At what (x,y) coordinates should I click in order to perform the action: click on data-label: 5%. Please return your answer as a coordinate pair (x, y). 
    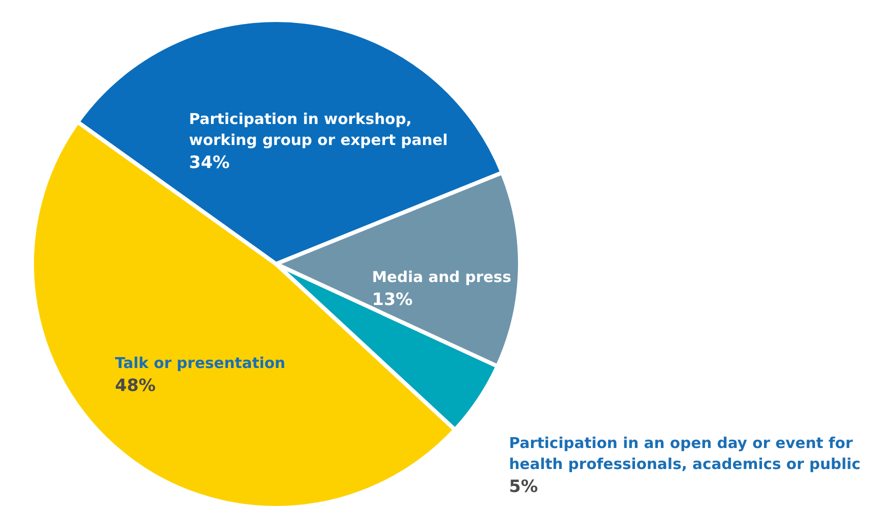
    Looking at the image, I should click on (523, 487).